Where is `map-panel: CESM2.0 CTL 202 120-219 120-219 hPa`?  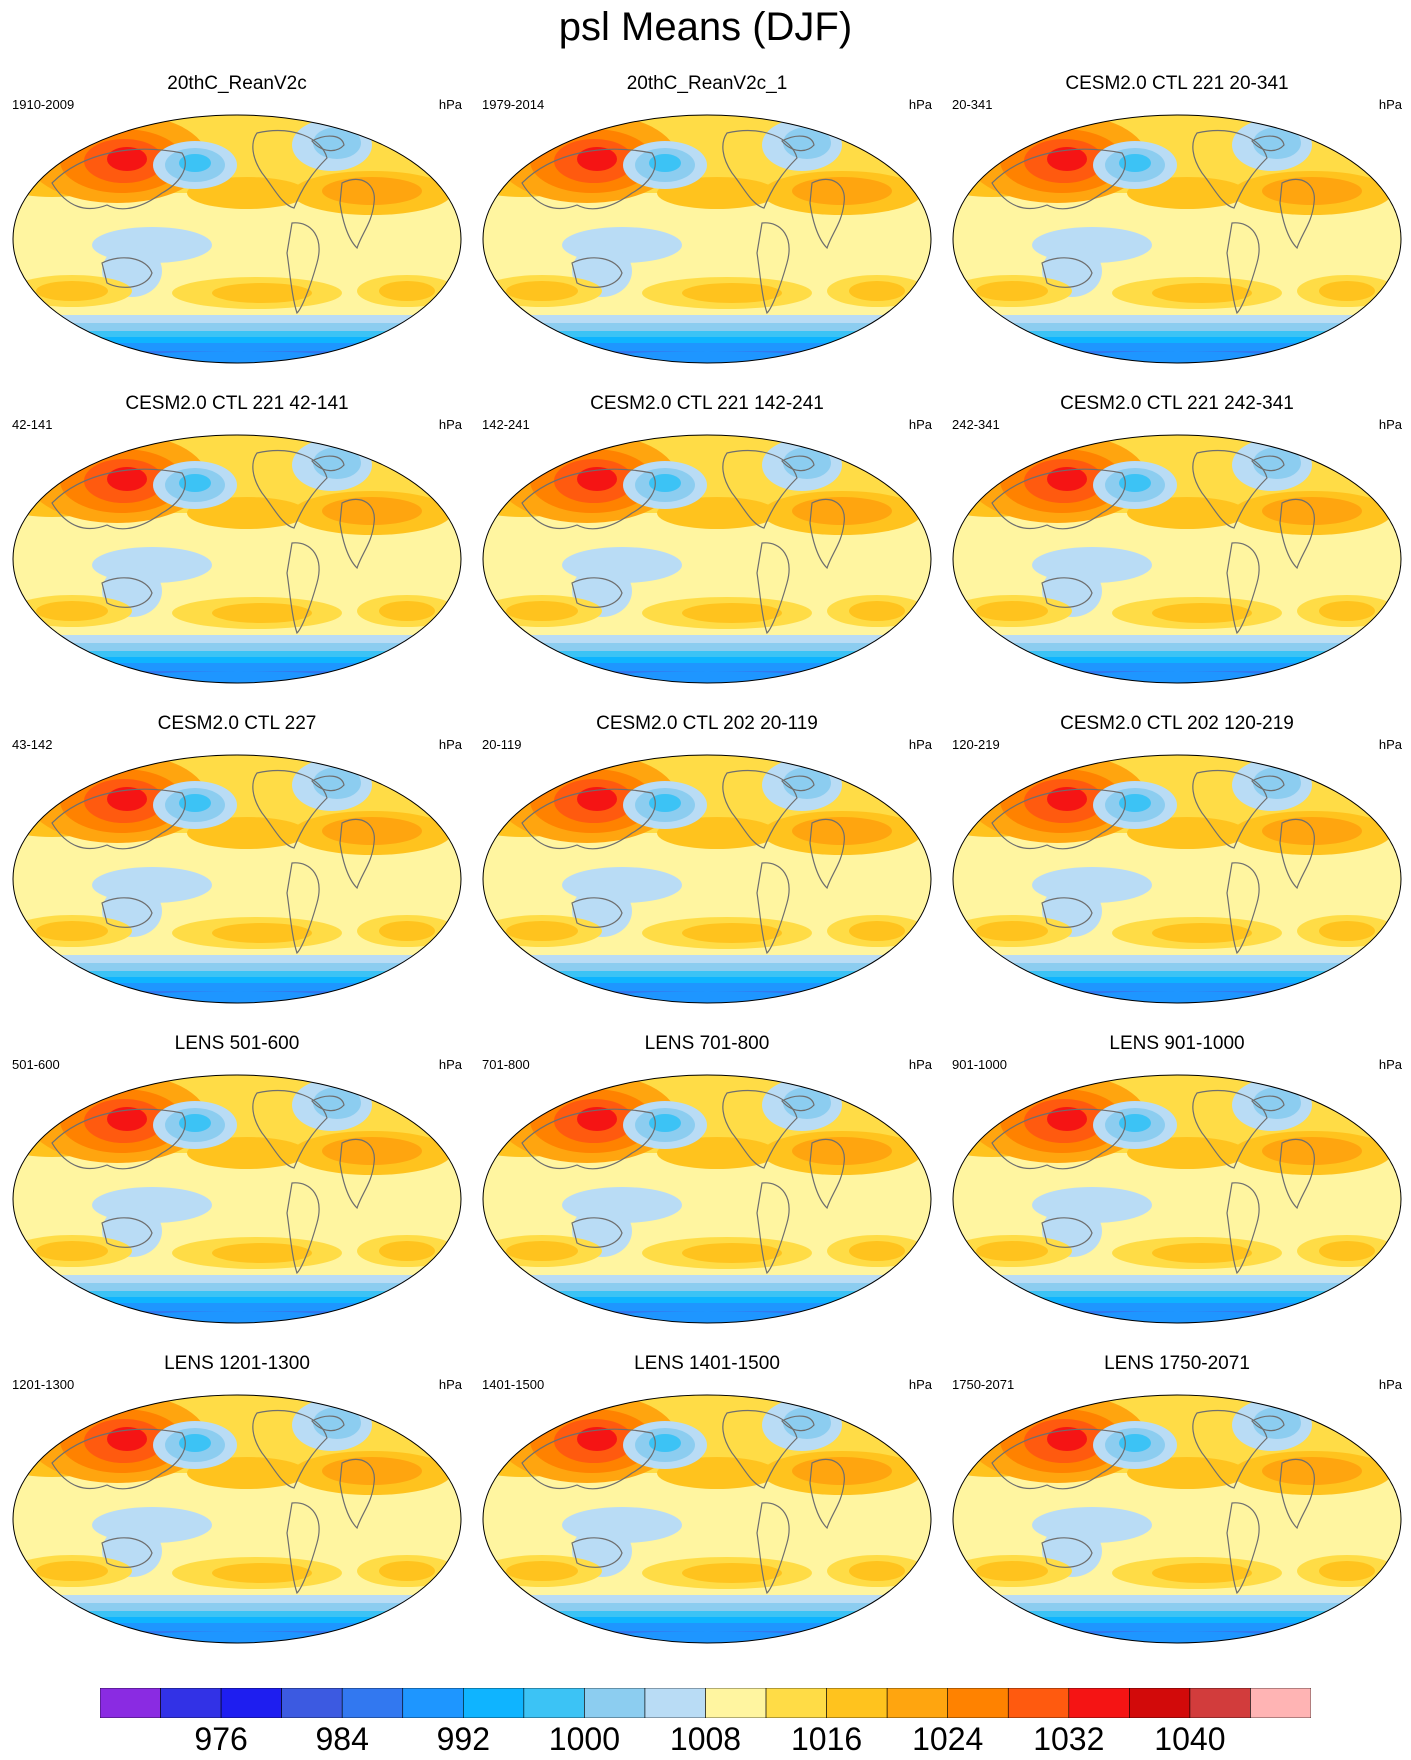 map-panel: CESM2.0 CTL 202 120-219 120-219 hPa is located at coordinates (1176, 863).